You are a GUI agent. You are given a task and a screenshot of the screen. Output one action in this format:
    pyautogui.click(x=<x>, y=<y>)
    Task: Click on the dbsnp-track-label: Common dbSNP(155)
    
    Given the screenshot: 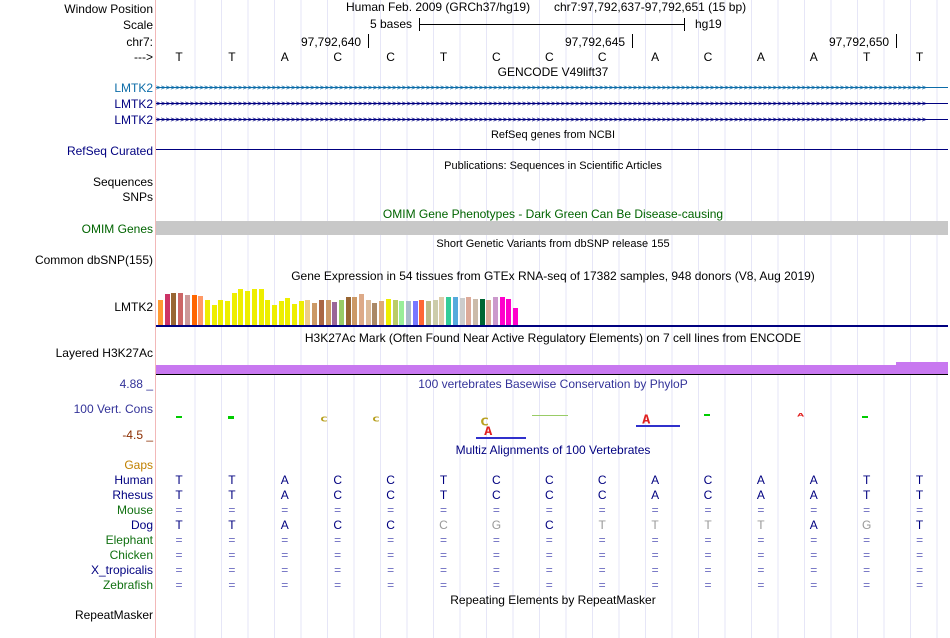 What is the action you would take?
    pyautogui.click(x=93, y=260)
    